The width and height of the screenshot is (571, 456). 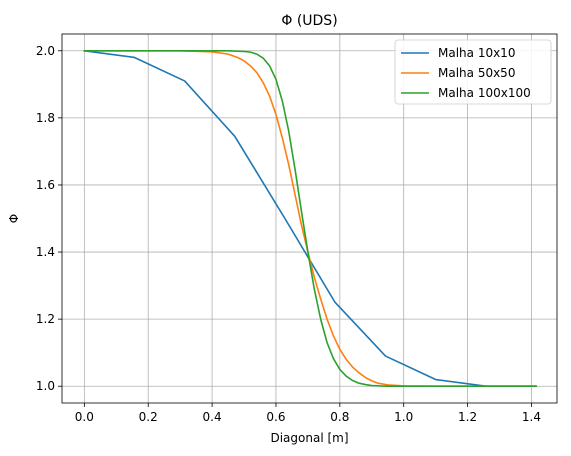 I want to click on y-tick-label: 1.4, so click(x=45, y=252).